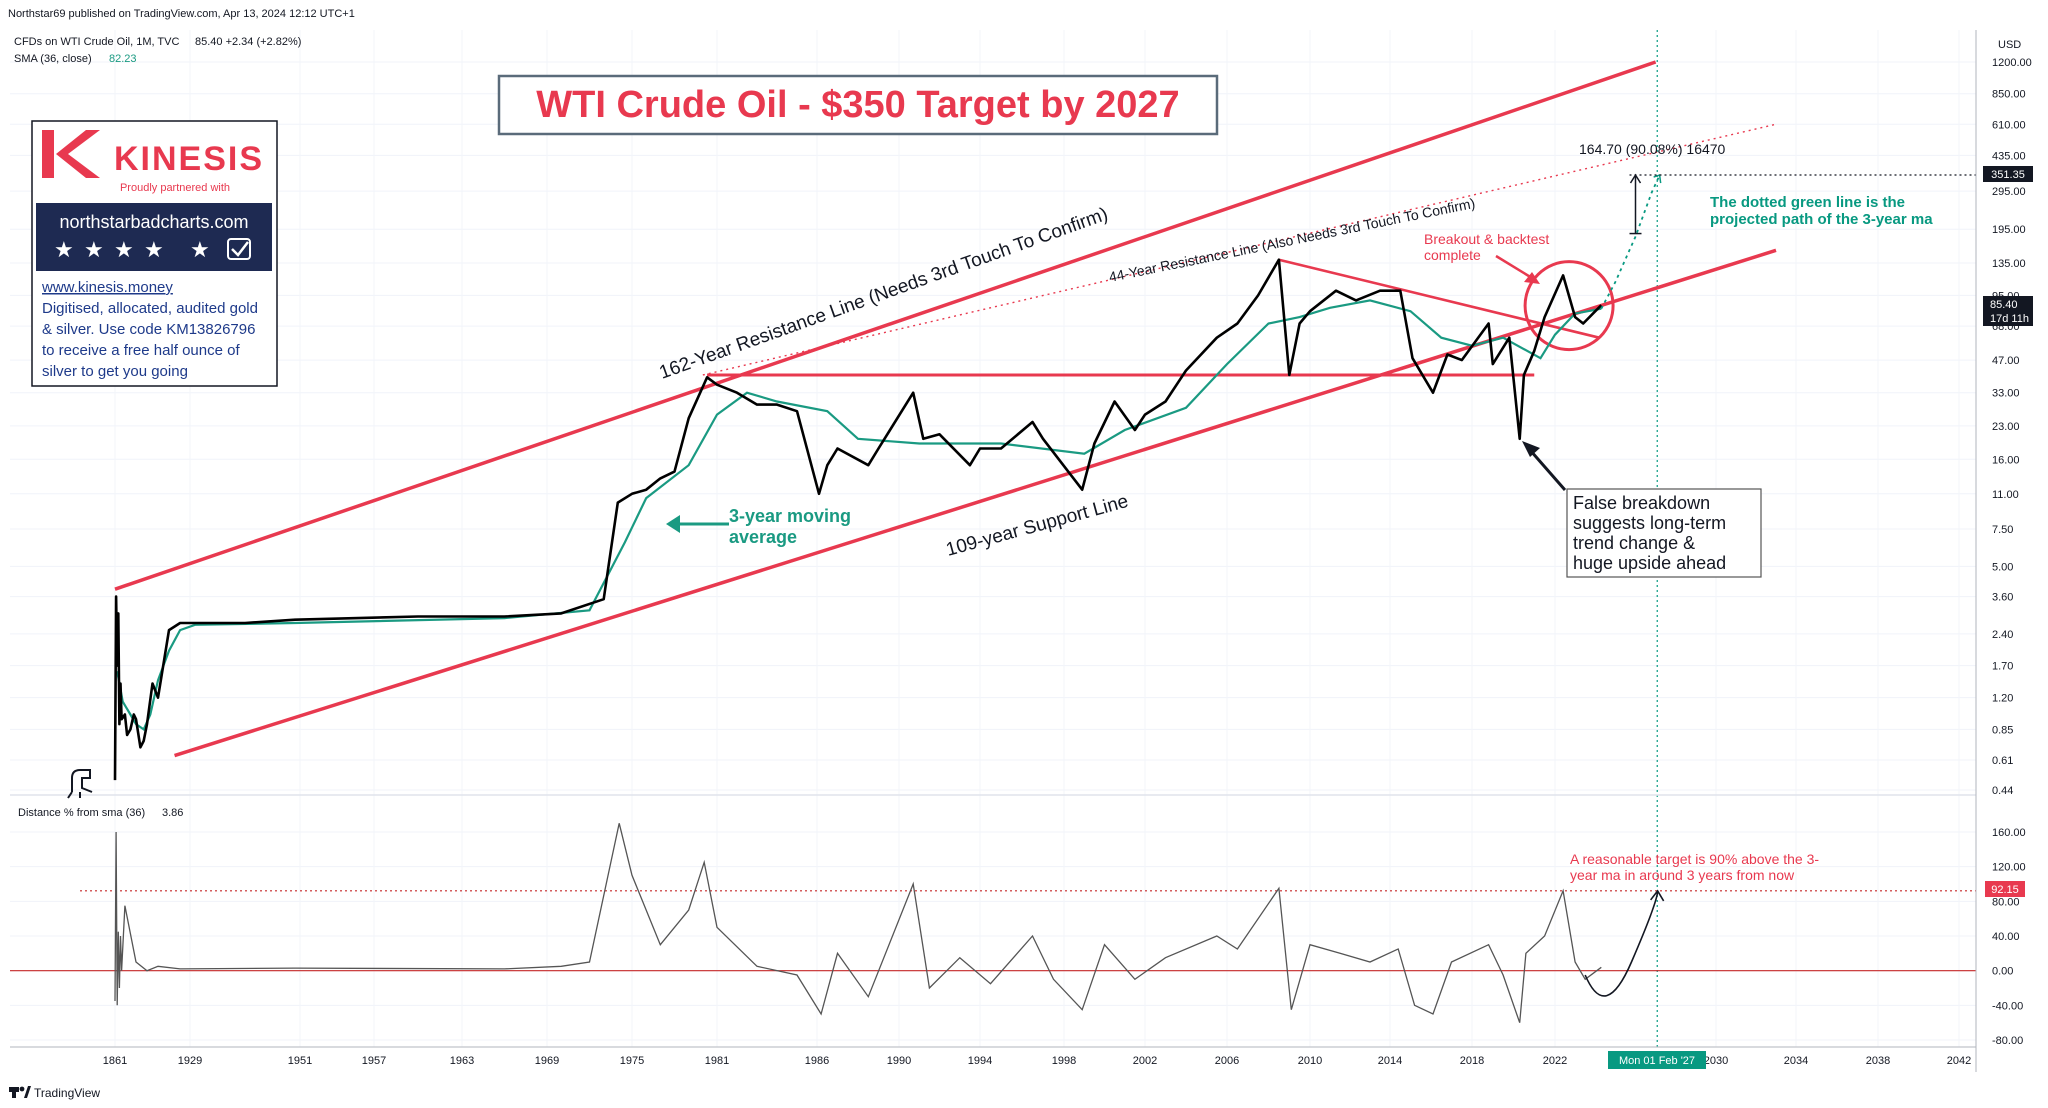 The image size is (2048, 1108). Describe the element at coordinates (148, 329) in the screenshot. I see `sponsor-body-2: & silver. Use code KM13826796` at that location.